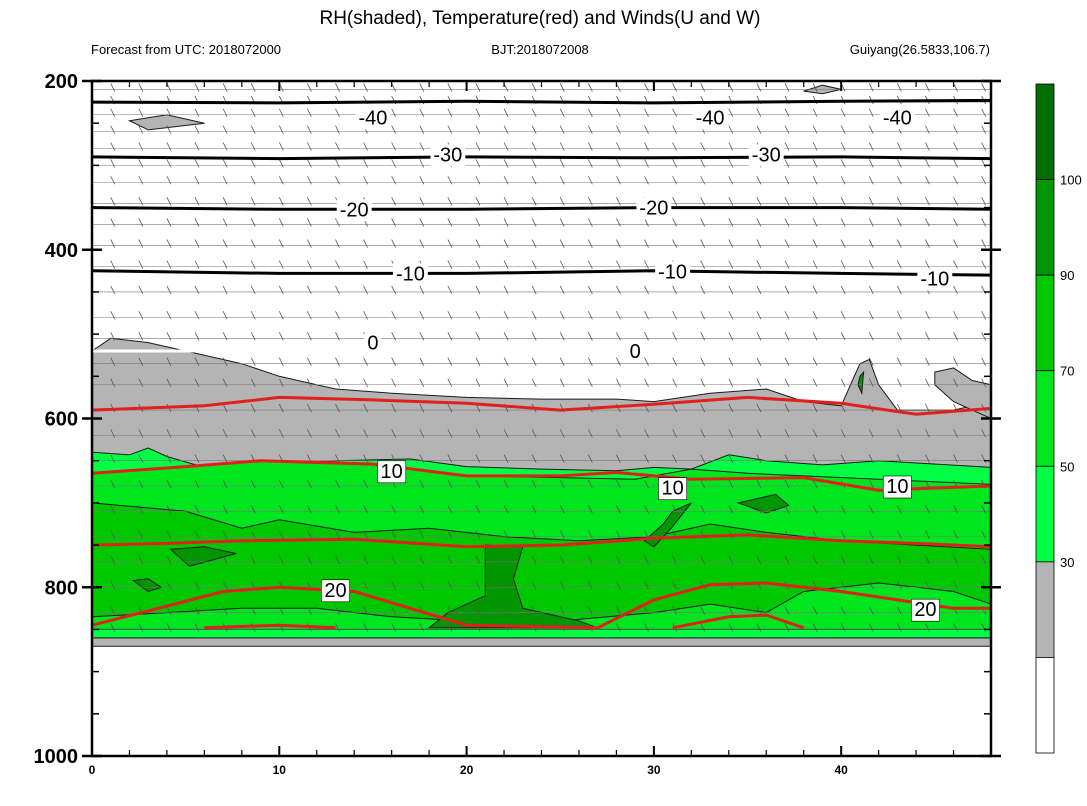 This screenshot has width=1087, height=806. What do you see at coordinates (92, 770) in the screenshot?
I see `x-tick-label: 0` at bounding box center [92, 770].